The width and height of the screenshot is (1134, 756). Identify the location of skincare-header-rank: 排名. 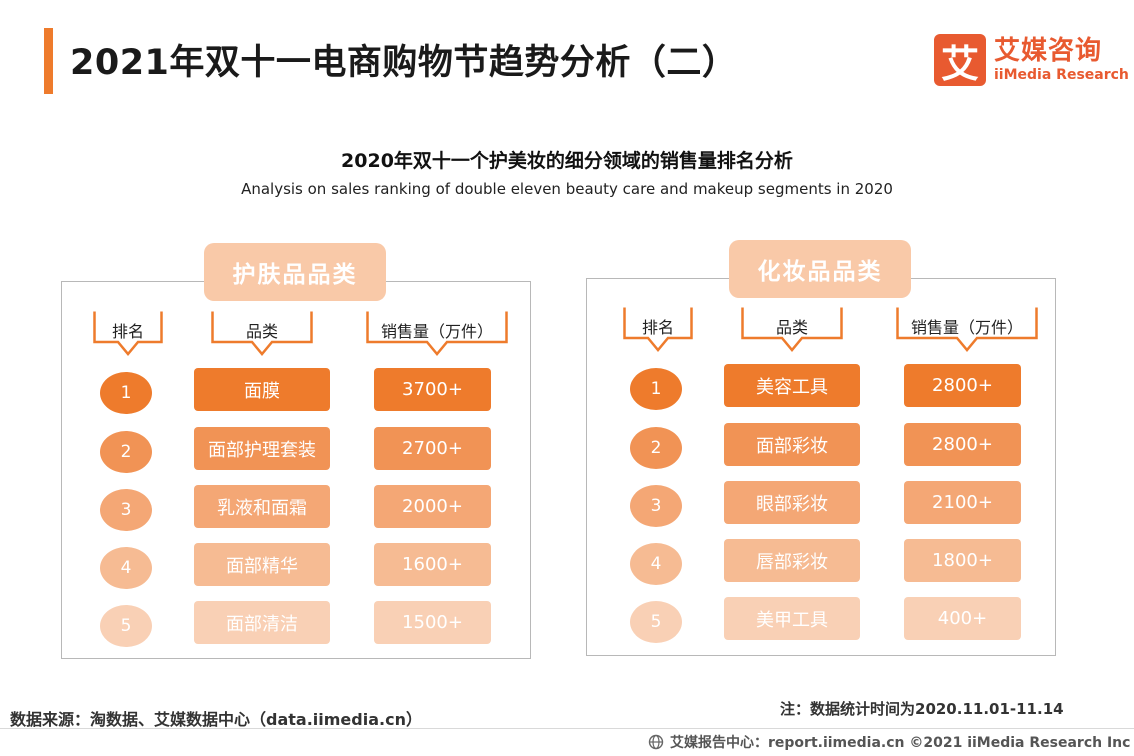
(128, 334).